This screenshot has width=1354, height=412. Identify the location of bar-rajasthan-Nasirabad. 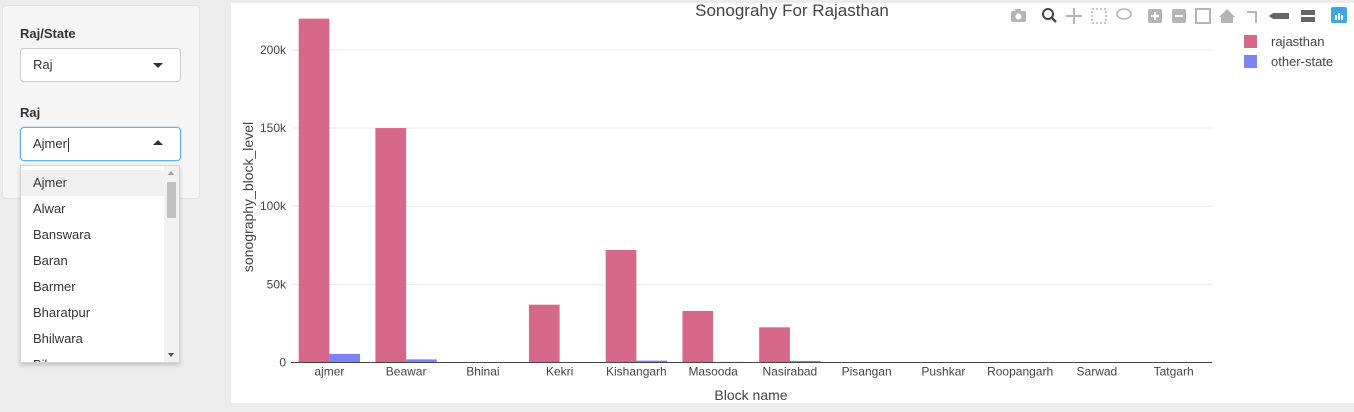
(774, 345).